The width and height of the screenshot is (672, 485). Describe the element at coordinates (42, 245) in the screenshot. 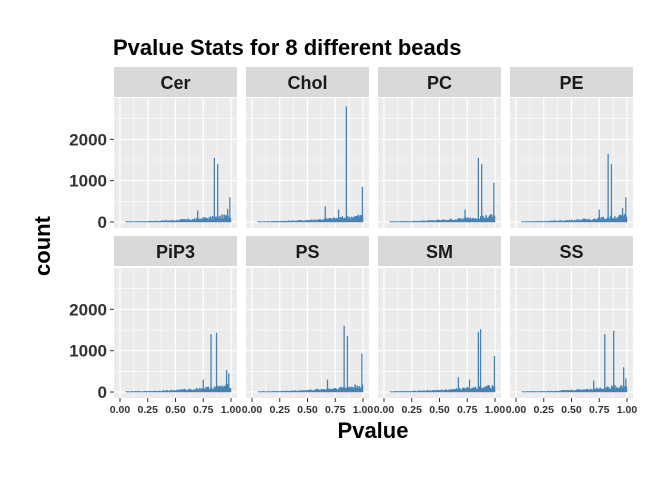

I see `y-axis-title: count` at that location.